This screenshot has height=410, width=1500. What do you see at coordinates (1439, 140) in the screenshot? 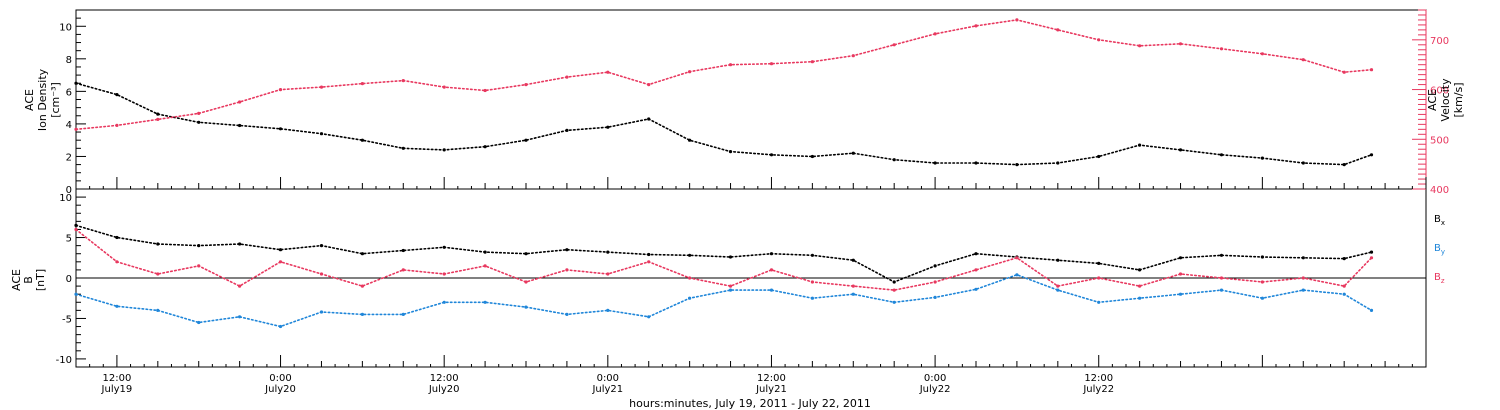
I see `top-right-tick-label: 500` at bounding box center [1439, 140].